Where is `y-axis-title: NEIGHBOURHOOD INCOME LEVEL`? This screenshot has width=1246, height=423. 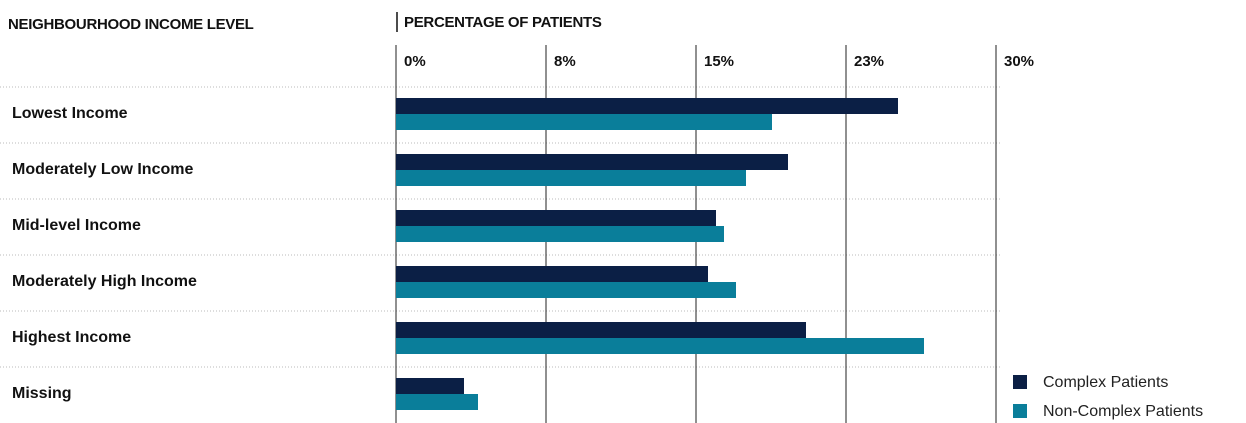
y-axis-title: NEIGHBOURHOOD INCOME LEVEL is located at coordinates (131, 24).